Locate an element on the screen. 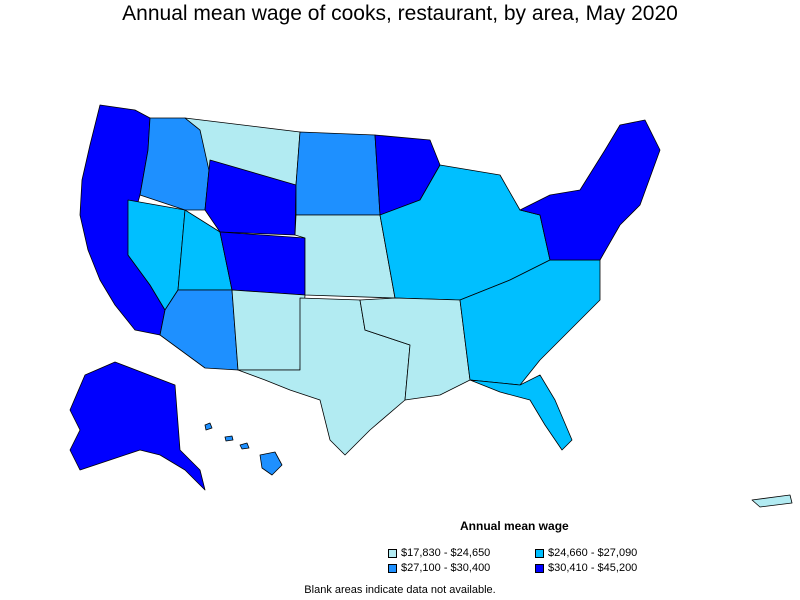 This screenshot has height=600, width=800. region-colorado is located at coordinates (262, 263).